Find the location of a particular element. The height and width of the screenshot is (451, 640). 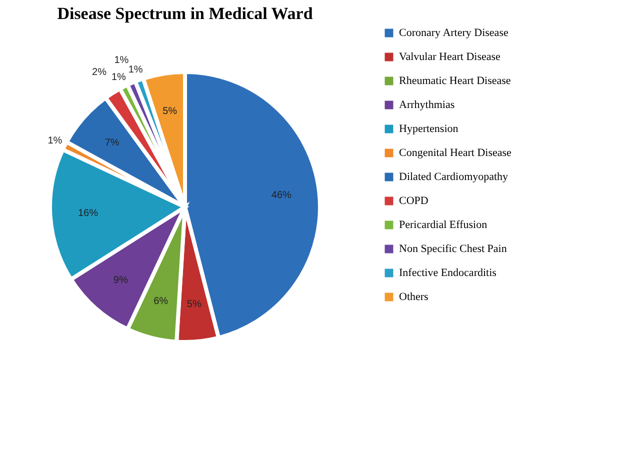

legend-label: COPD is located at coordinates (413, 201).